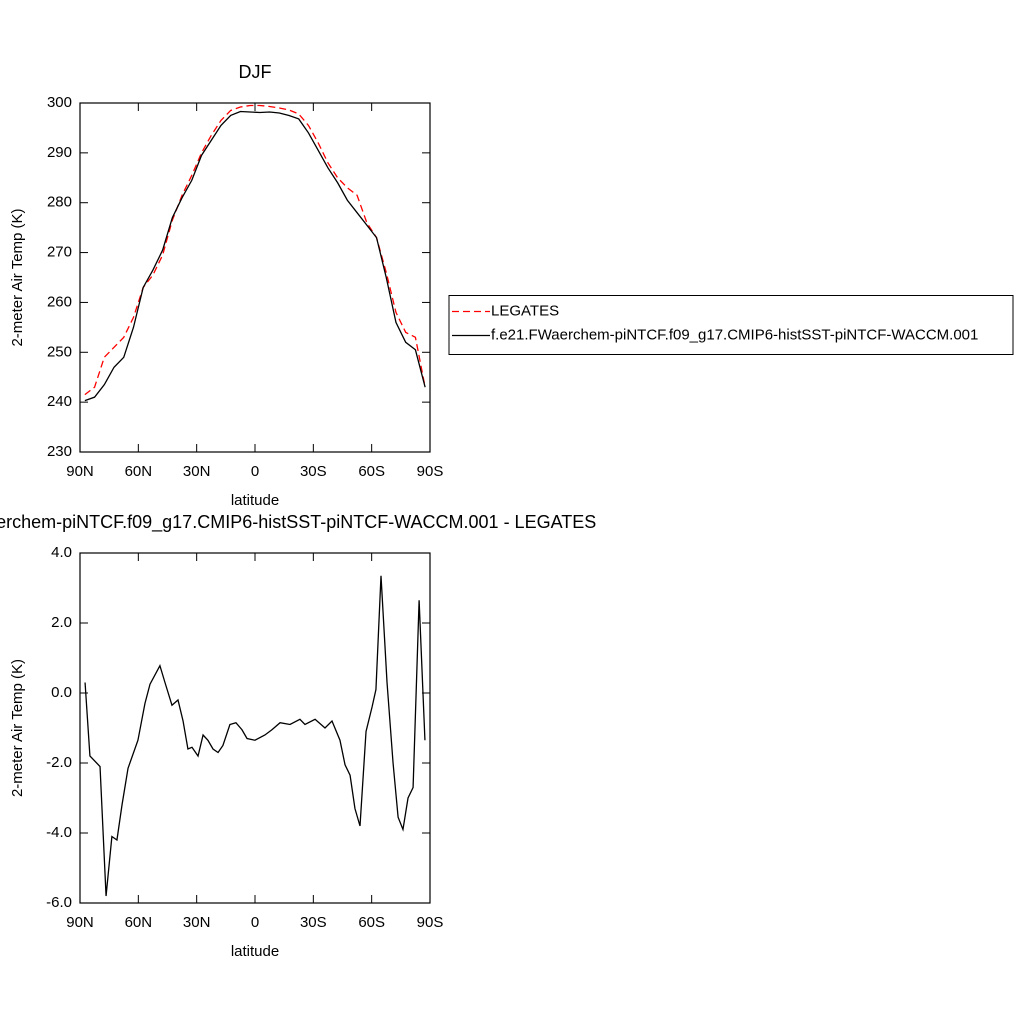 The width and height of the screenshot is (1024, 1024). Describe the element at coordinates (61, 622) in the screenshot. I see `y-tick-label: 2.0` at that location.